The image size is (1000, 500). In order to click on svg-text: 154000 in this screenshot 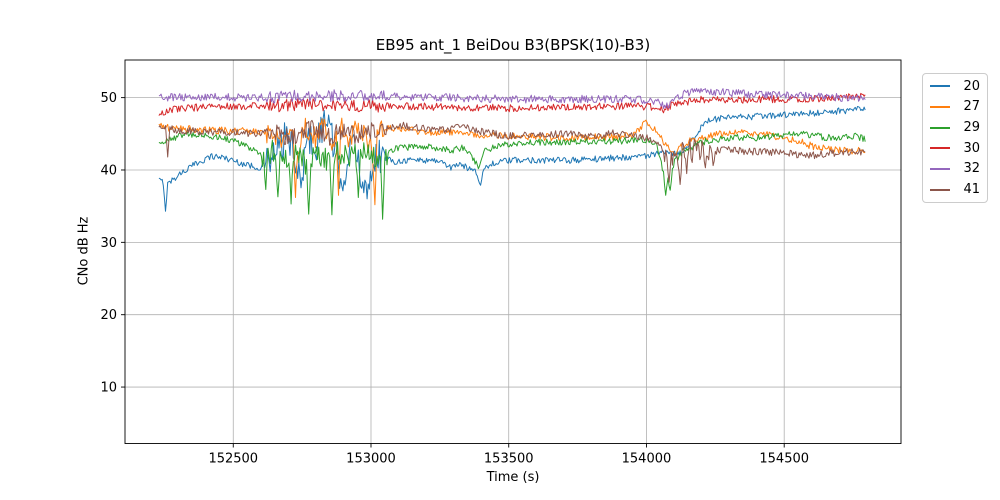, I will do `click(647, 459)`.